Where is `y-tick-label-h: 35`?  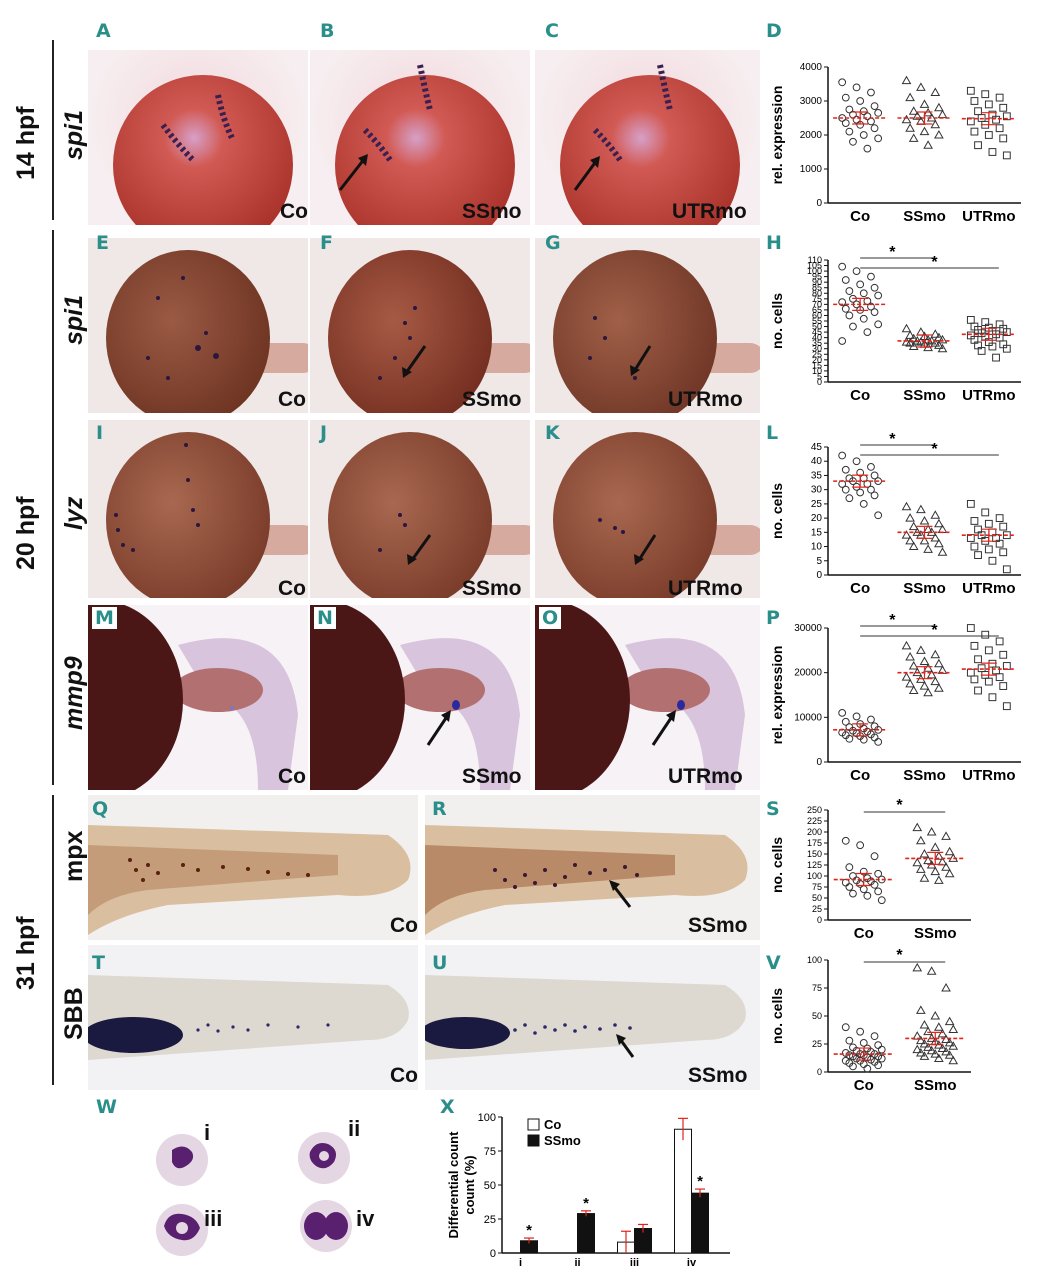
y-tick-label-h: 35 is located at coordinates (817, 343).